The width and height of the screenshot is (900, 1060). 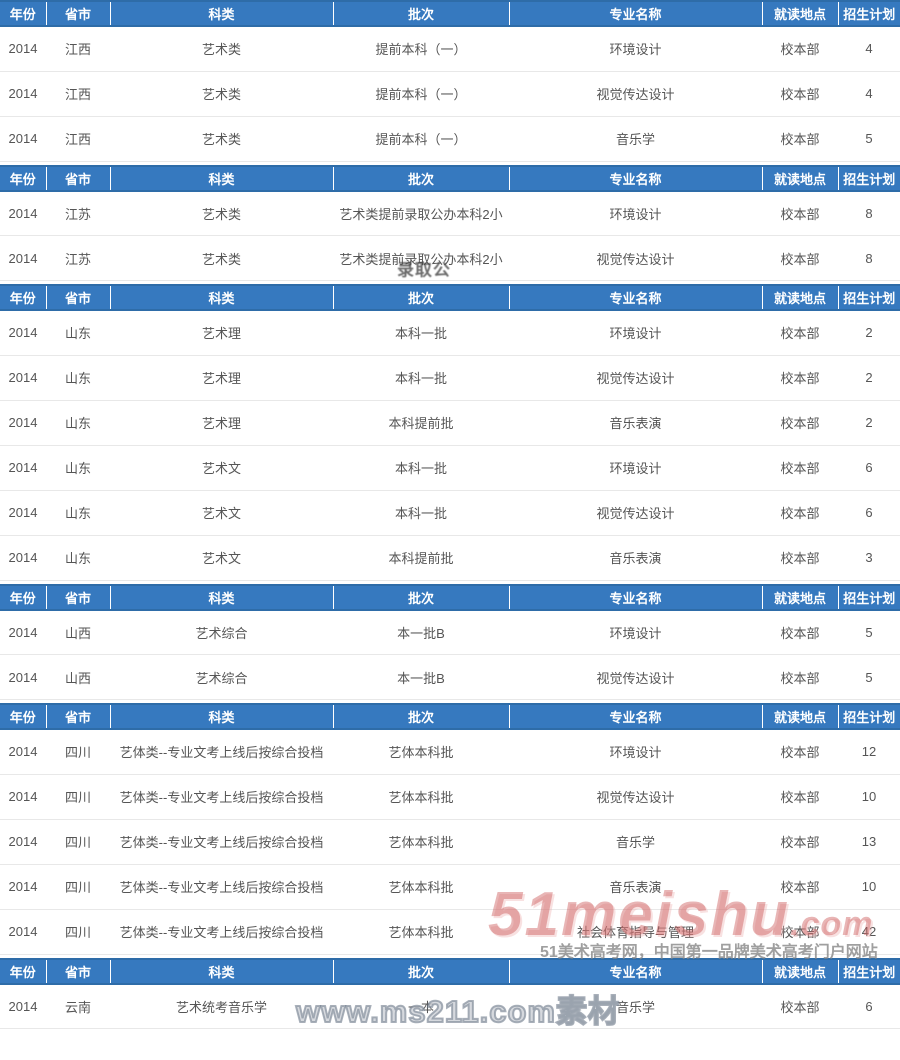 What do you see at coordinates (421, 13) in the screenshot?
I see `column-header-batch: 批次` at bounding box center [421, 13].